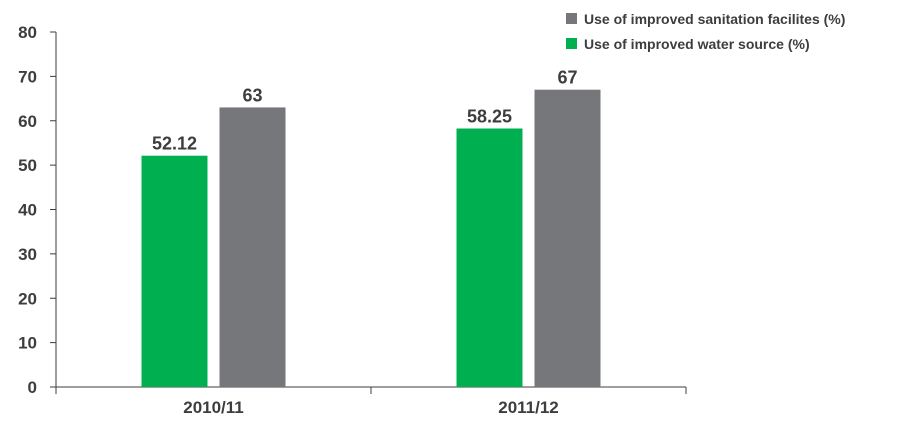 Image resolution: width=906 pixels, height=424 pixels. What do you see at coordinates (528, 407) in the screenshot?
I see `x-tick-label: 2011/12` at bounding box center [528, 407].